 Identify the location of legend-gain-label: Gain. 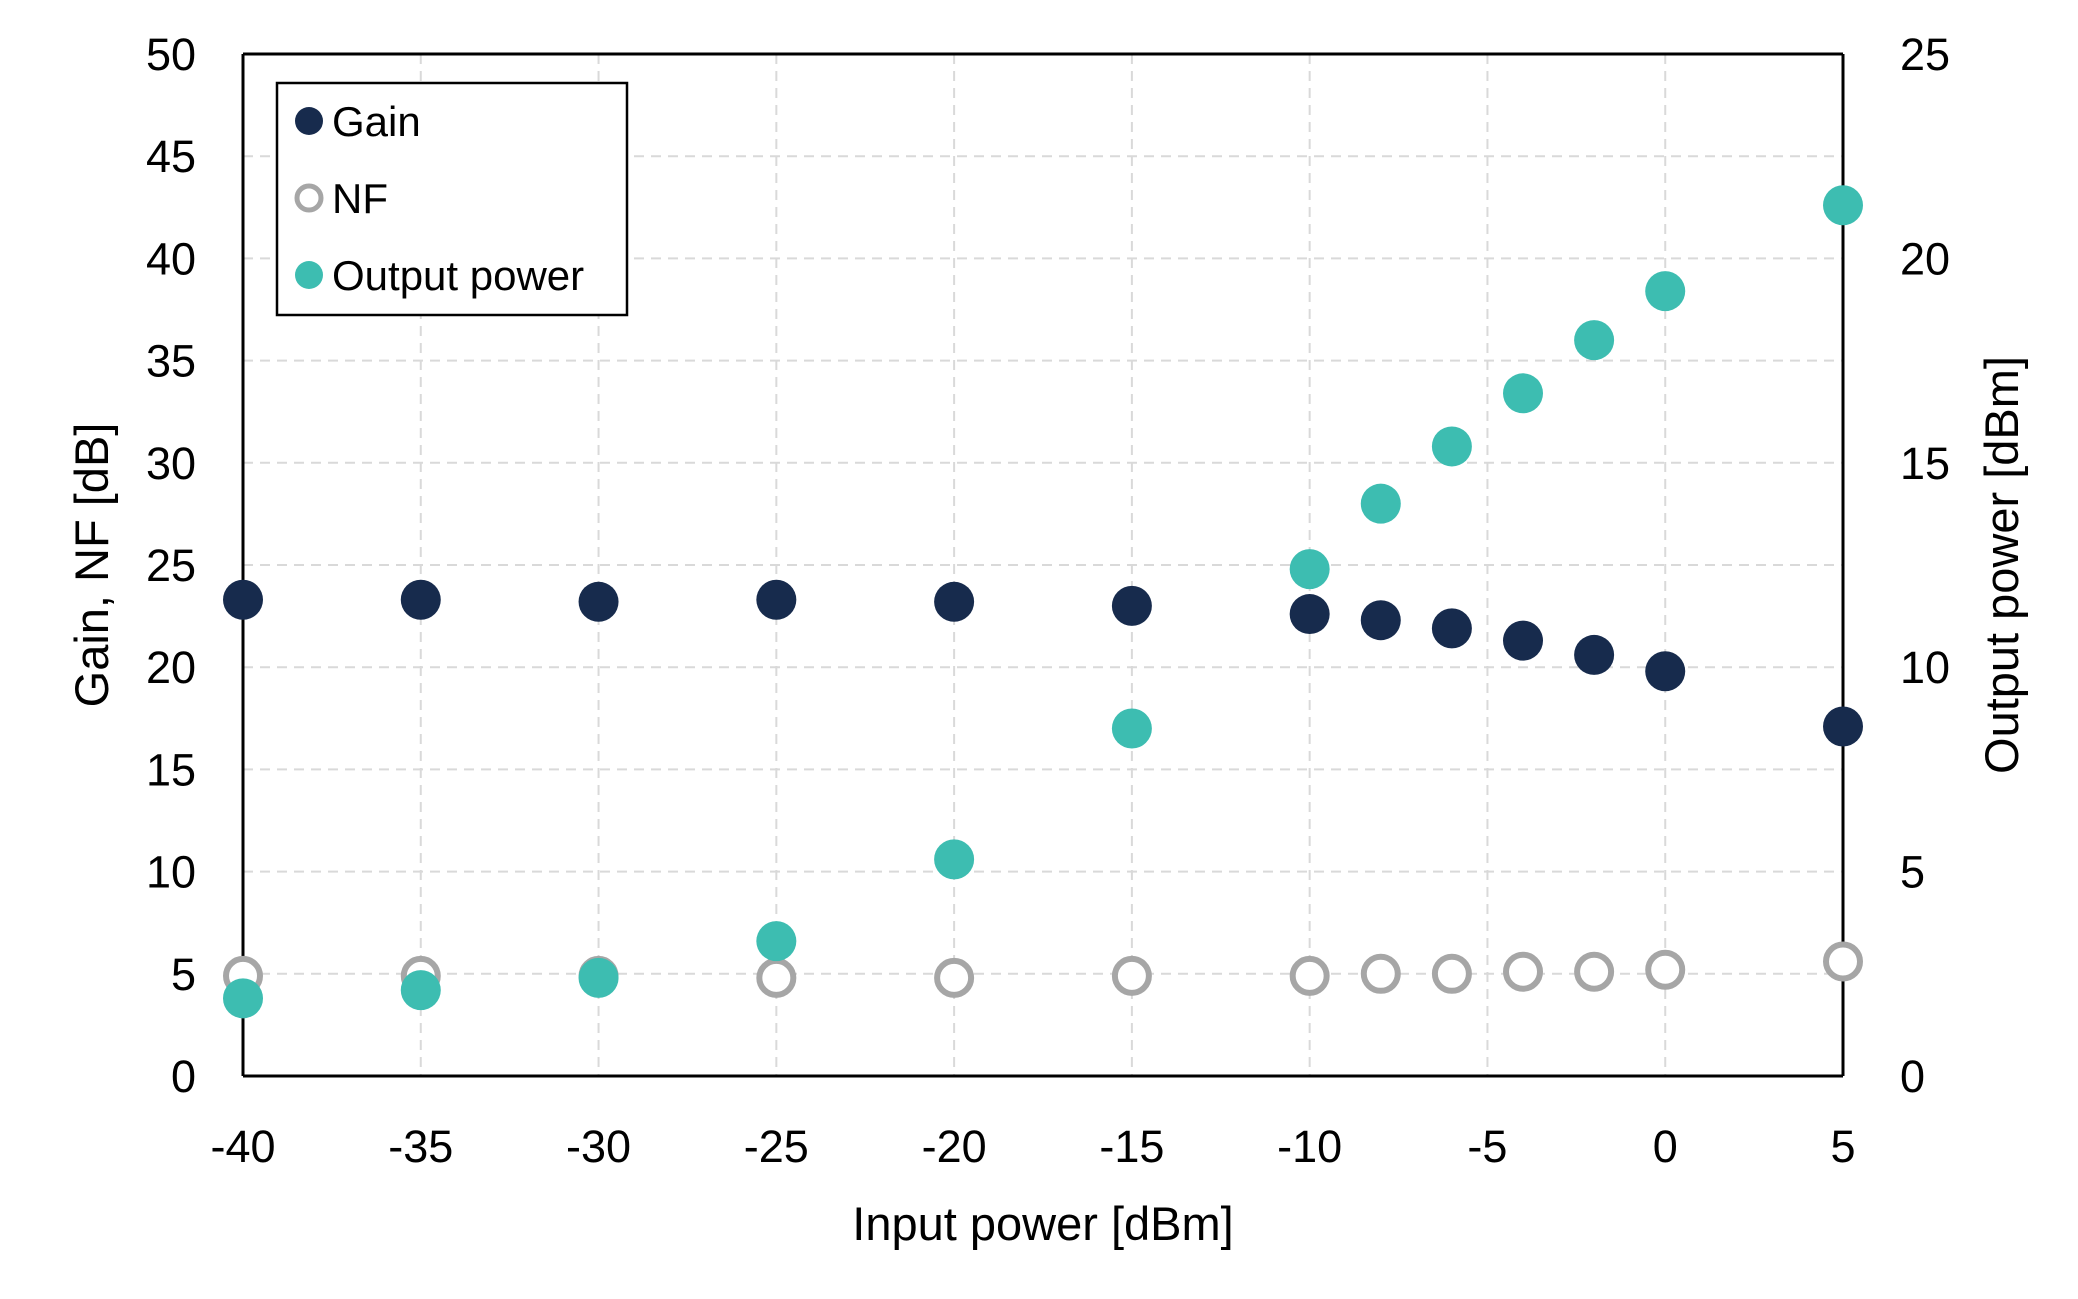
(376, 121).